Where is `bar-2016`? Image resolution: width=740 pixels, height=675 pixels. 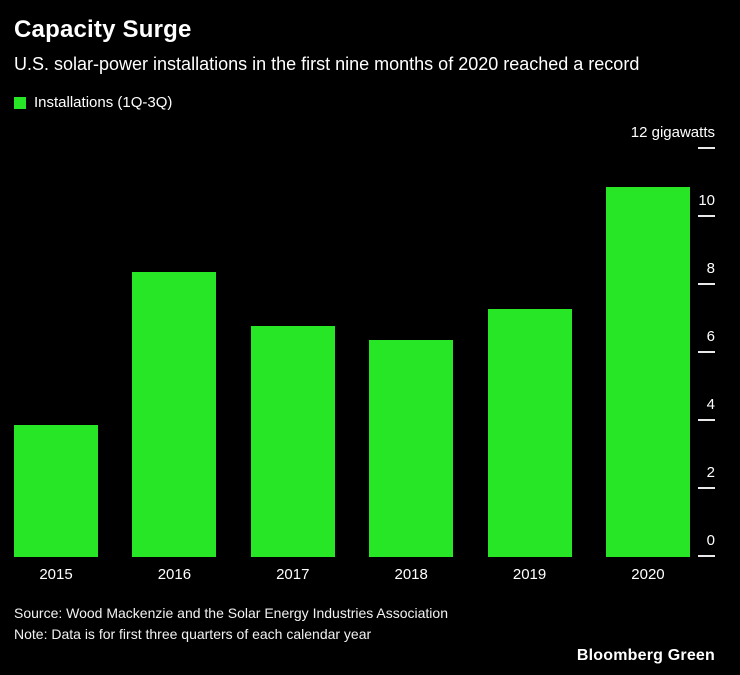
bar-2016 is located at coordinates (174, 414).